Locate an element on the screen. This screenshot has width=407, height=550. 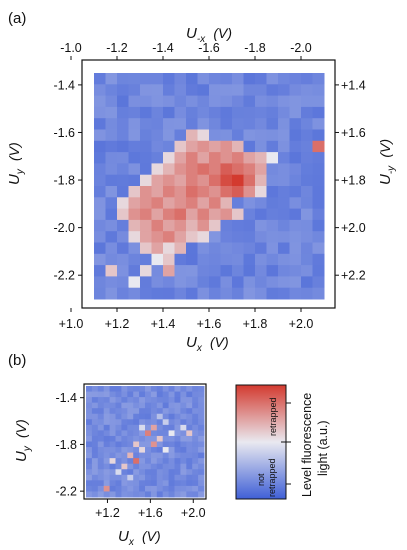
x-bottom-tick-label: +1.6 is located at coordinates (209, 324).